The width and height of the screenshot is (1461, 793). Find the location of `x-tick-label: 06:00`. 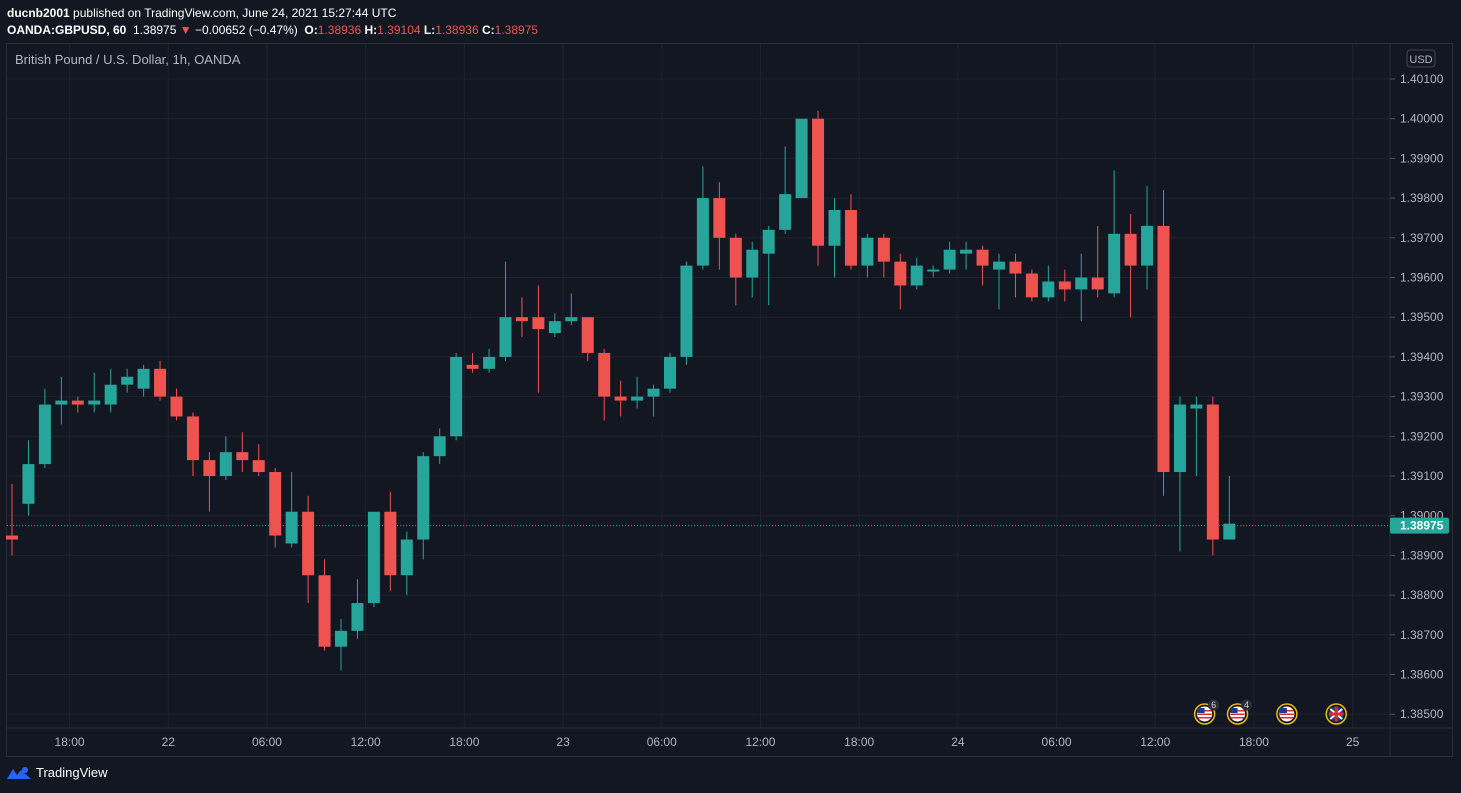

x-tick-label: 06:00 is located at coordinates (267, 742).